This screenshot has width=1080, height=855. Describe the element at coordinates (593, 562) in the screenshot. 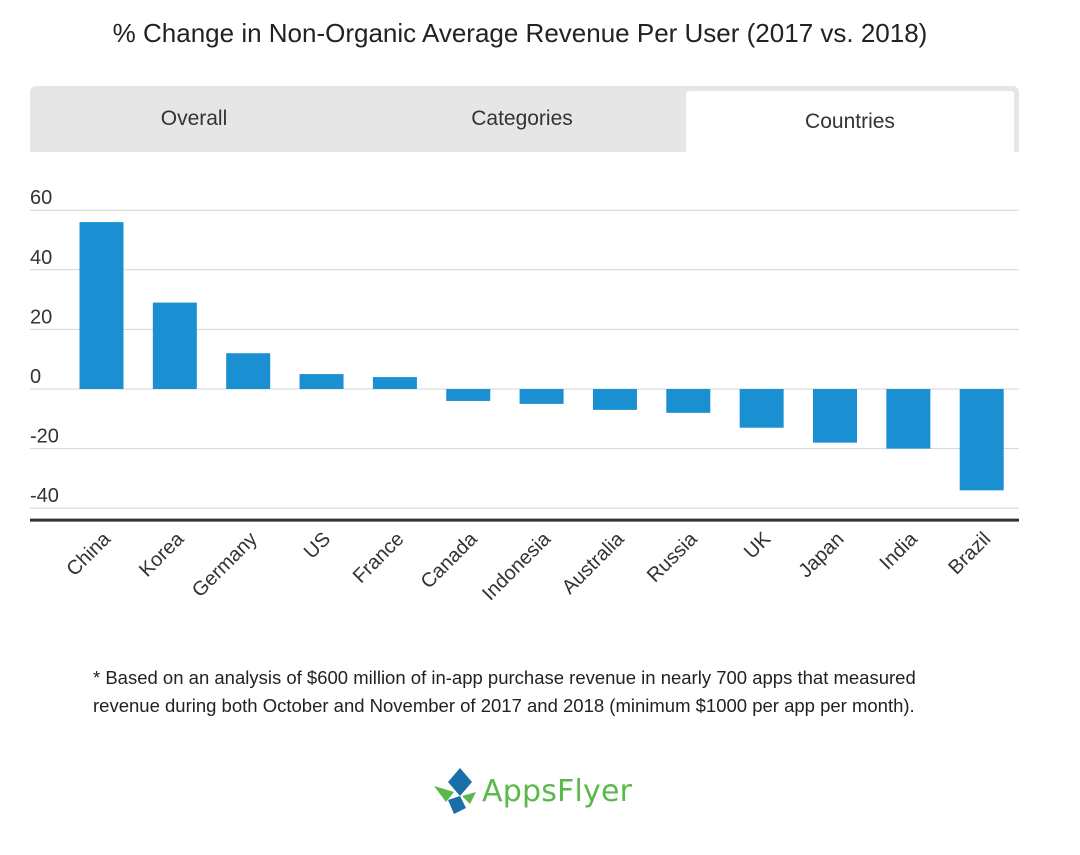

I see `x-tick-label: Australia` at that location.